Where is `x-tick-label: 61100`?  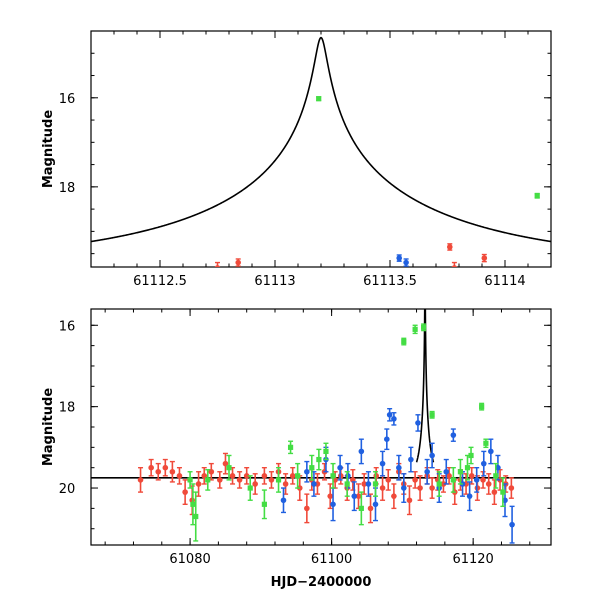 x-tick-label: 61100 is located at coordinates (331, 559).